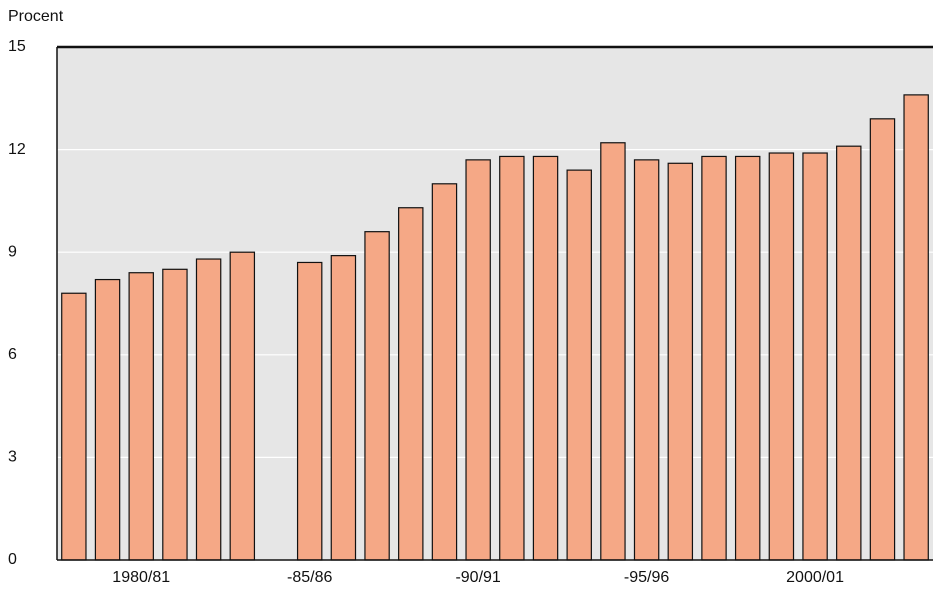 The image size is (933, 589). What do you see at coordinates (12, 559) in the screenshot?
I see `y-tick-label: 0` at bounding box center [12, 559].